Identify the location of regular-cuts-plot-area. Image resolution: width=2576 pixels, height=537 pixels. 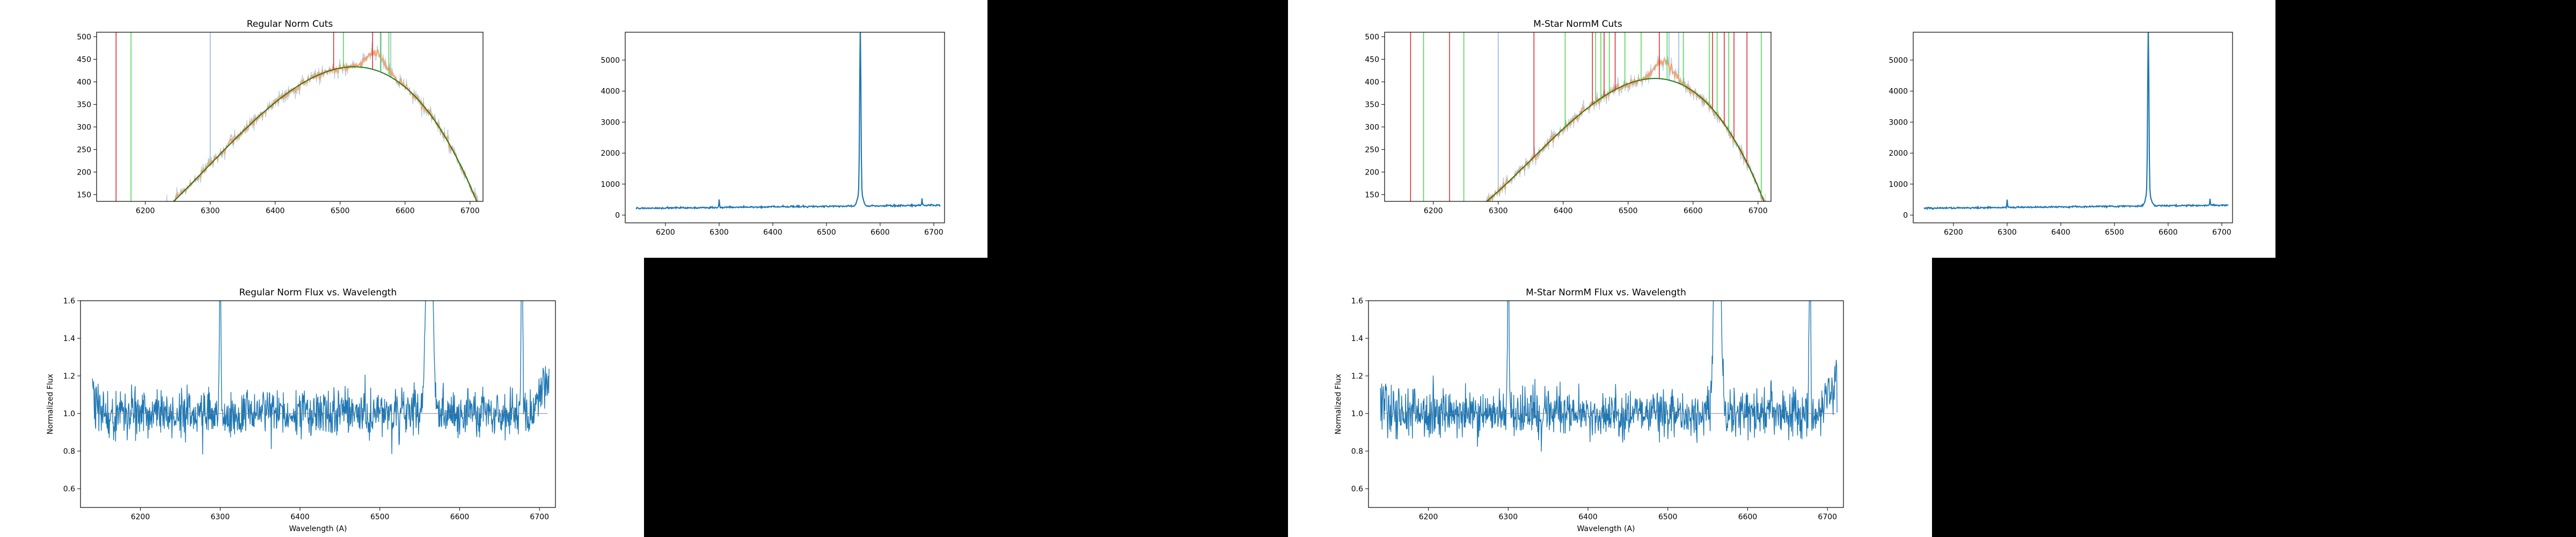
(297, 116).